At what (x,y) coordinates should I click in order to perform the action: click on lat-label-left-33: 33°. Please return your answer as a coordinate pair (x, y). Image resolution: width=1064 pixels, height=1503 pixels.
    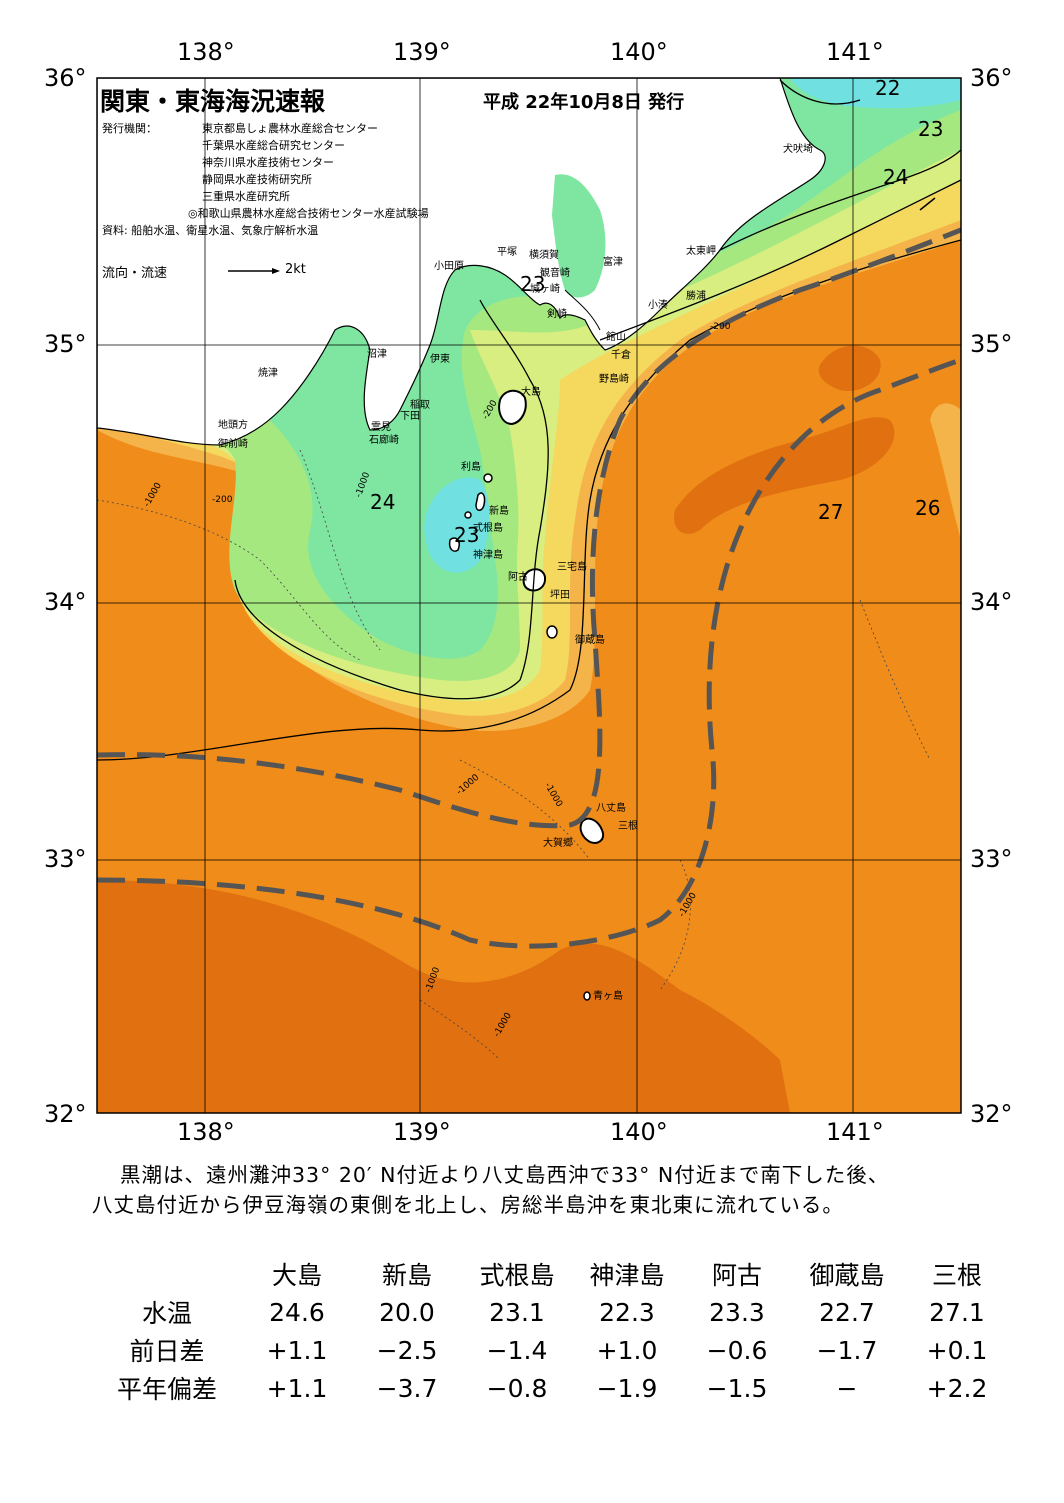
    Looking at the image, I should click on (65, 859).